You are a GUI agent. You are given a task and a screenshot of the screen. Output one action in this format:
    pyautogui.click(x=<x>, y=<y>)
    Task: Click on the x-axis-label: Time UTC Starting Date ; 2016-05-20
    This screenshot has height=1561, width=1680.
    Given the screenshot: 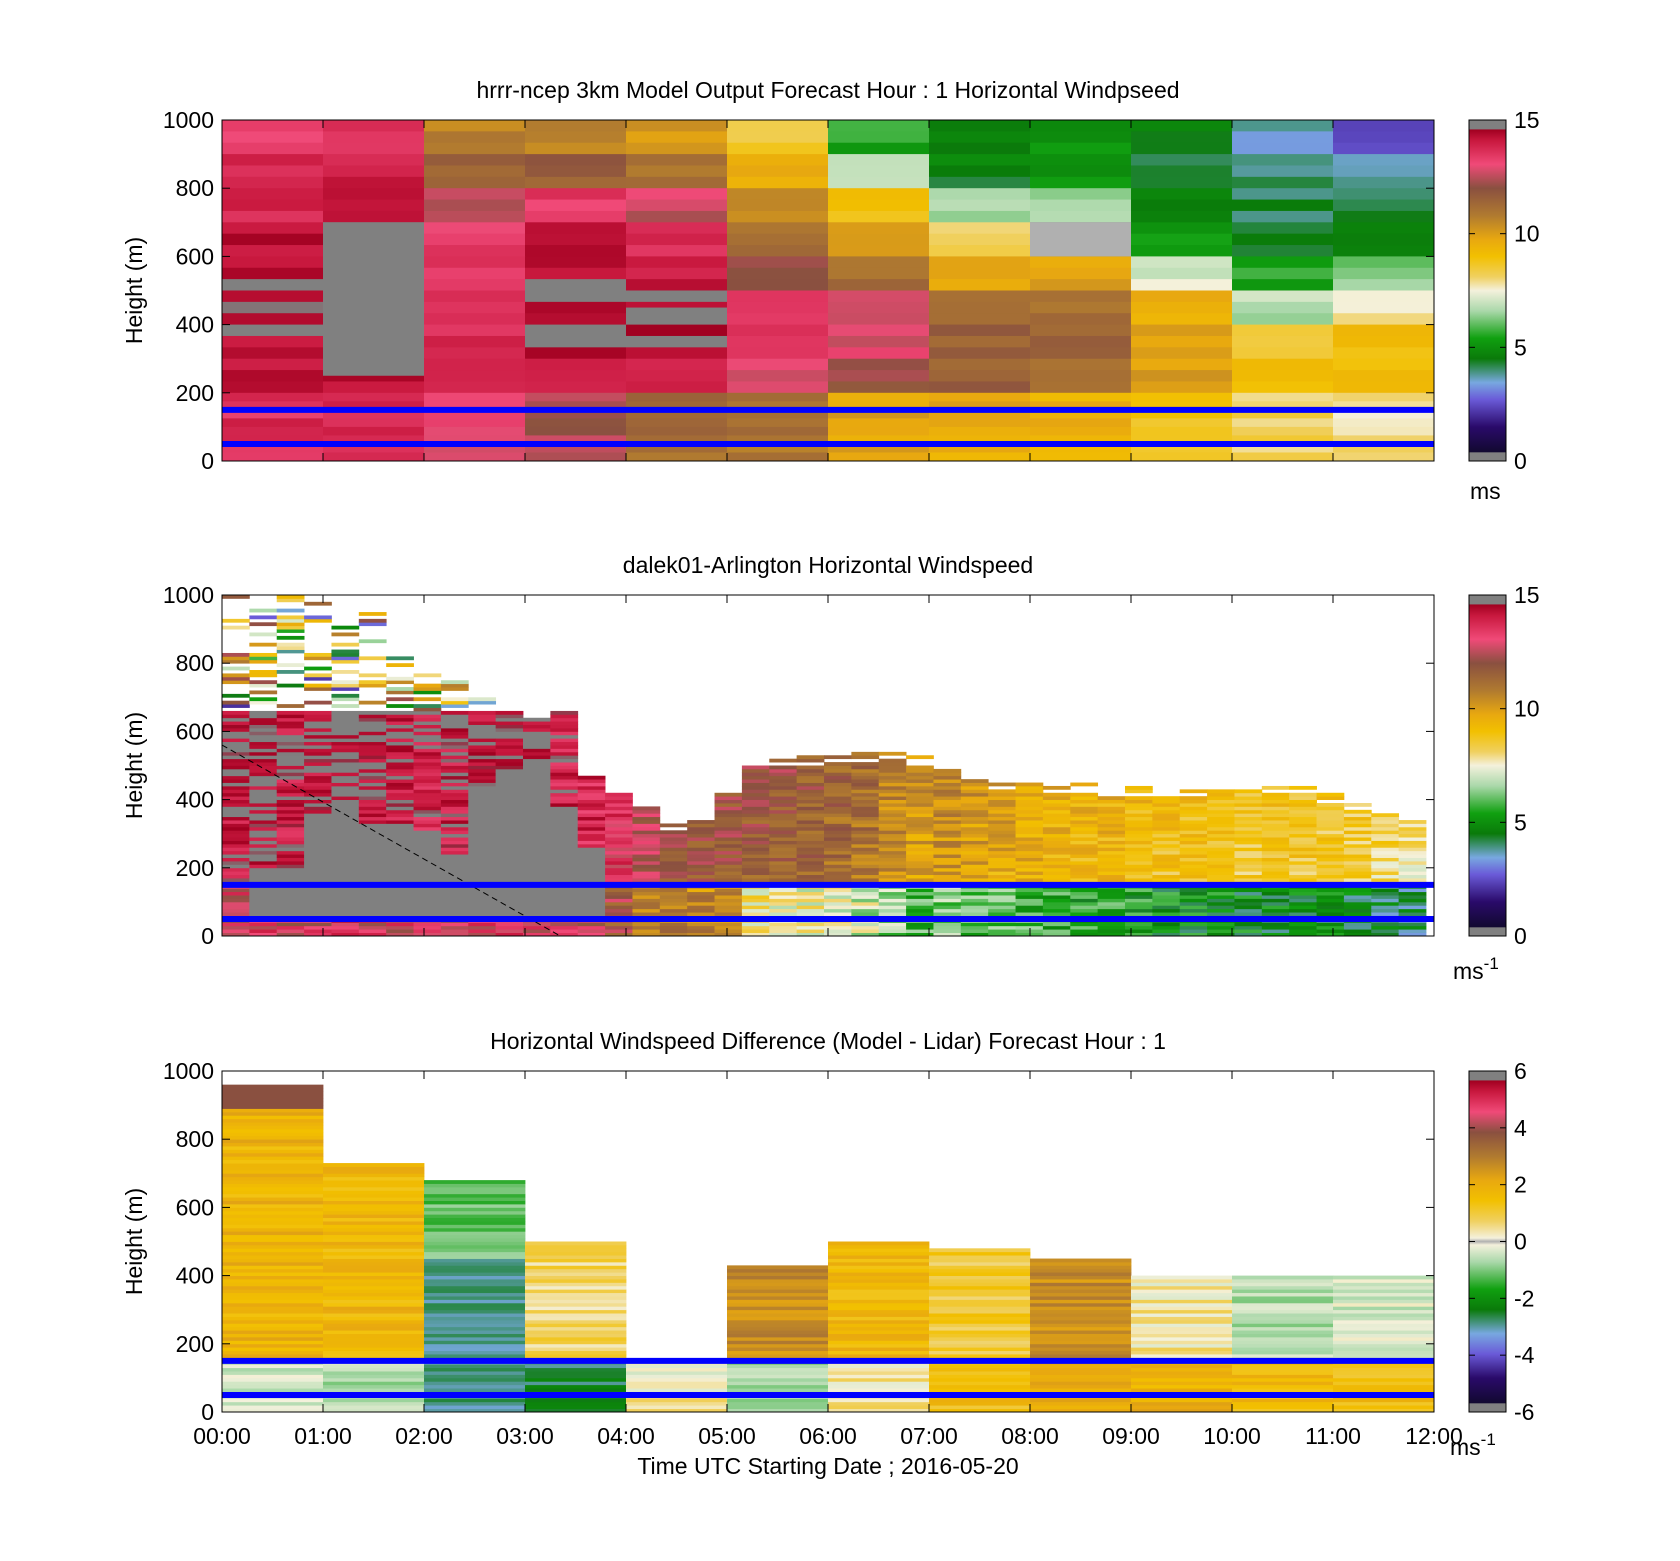 What is the action you would take?
    pyautogui.click(x=827, y=1466)
    